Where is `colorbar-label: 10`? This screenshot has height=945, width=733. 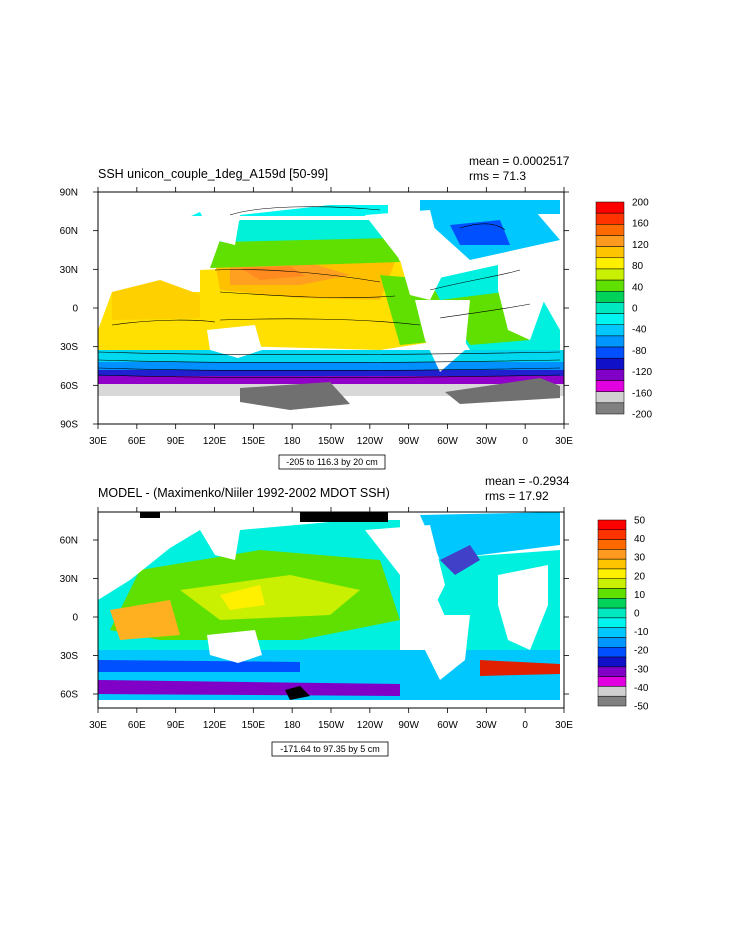 colorbar-label: 10 is located at coordinates (640, 595).